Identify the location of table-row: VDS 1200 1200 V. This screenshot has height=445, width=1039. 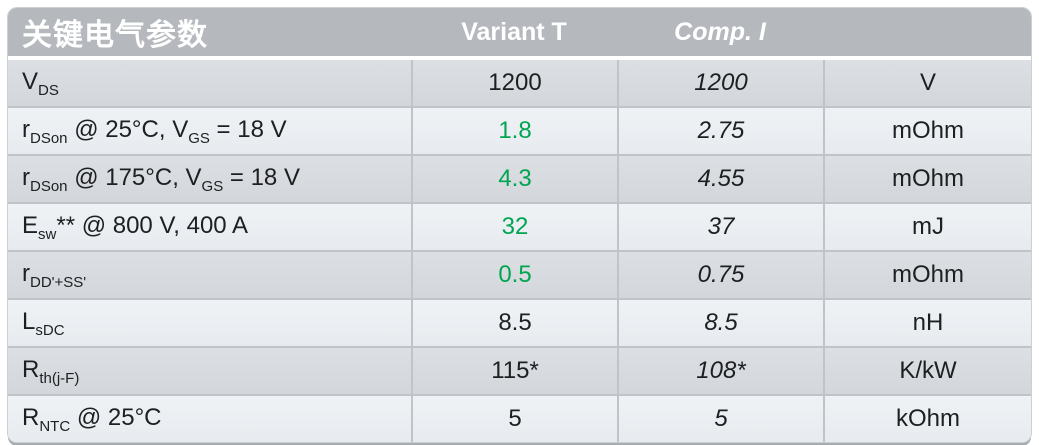
(519, 83).